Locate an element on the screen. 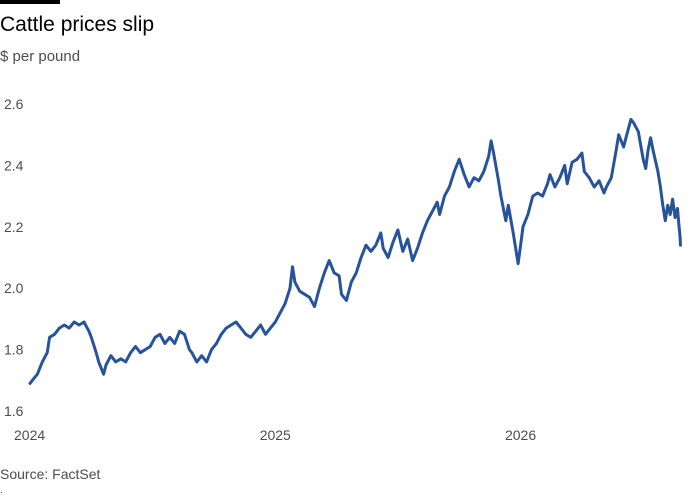 This screenshot has height=500, width=700. y-tick-label: 2.6 is located at coordinates (14, 104).